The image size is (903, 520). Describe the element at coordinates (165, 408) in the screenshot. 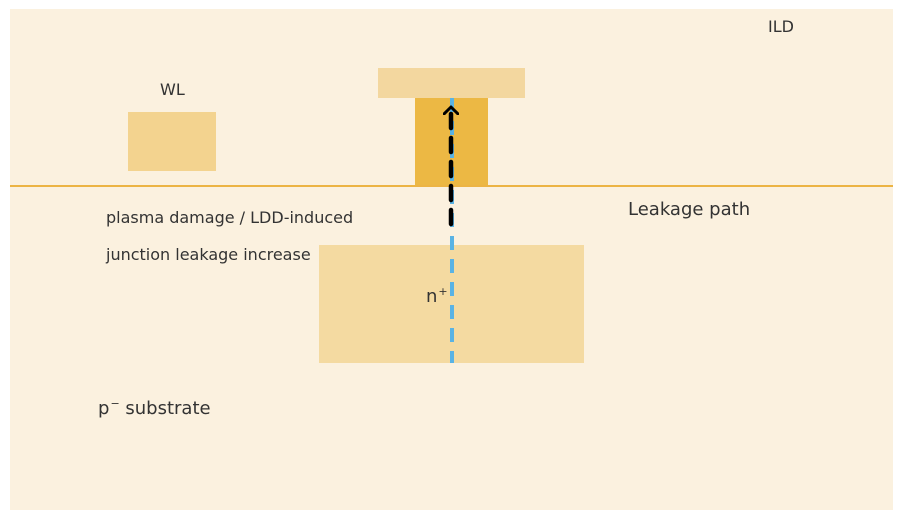

I see `substrate-suffix: substrate` at that location.